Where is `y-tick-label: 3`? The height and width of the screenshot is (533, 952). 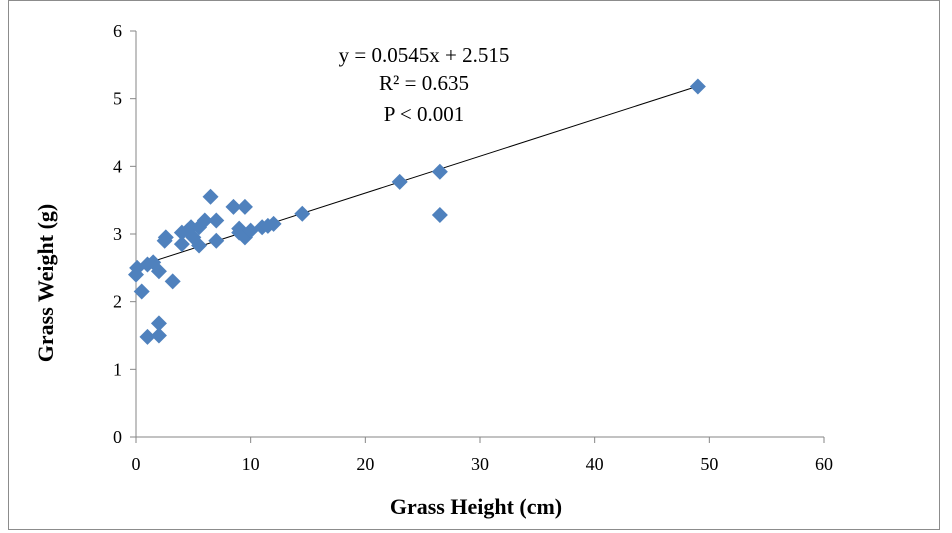 y-tick-label: 3 is located at coordinates (117, 234).